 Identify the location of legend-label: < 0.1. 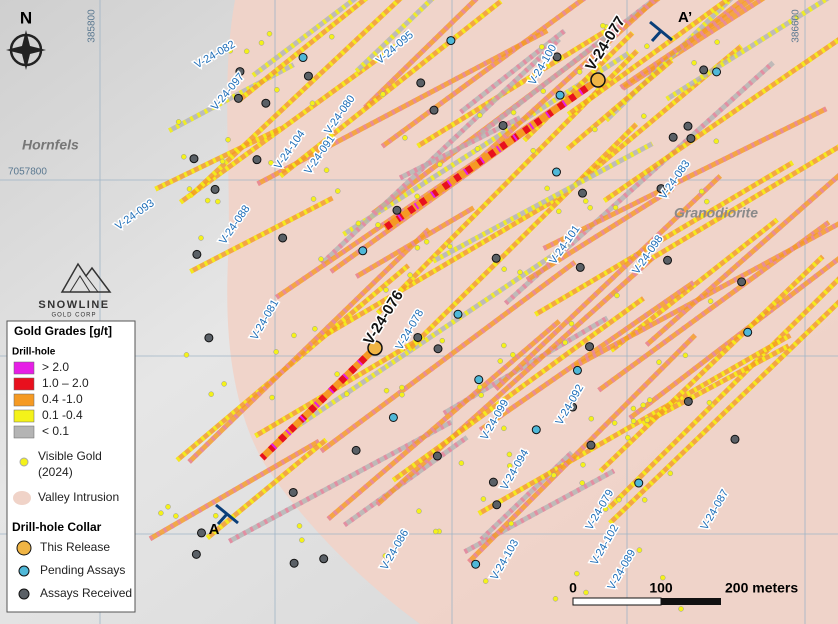
(55, 431).